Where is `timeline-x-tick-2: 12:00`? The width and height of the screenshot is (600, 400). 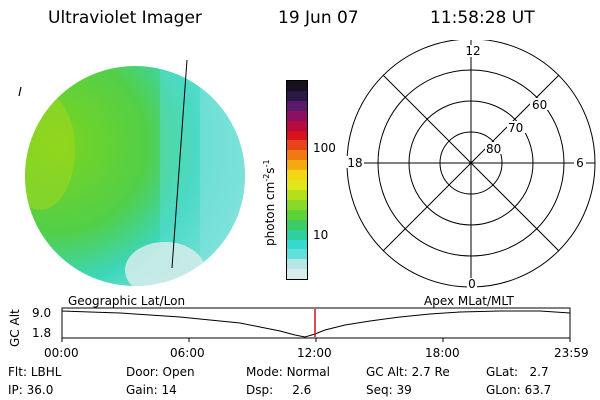 timeline-x-tick-2: 12:00 is located at coordinates (314, 353).